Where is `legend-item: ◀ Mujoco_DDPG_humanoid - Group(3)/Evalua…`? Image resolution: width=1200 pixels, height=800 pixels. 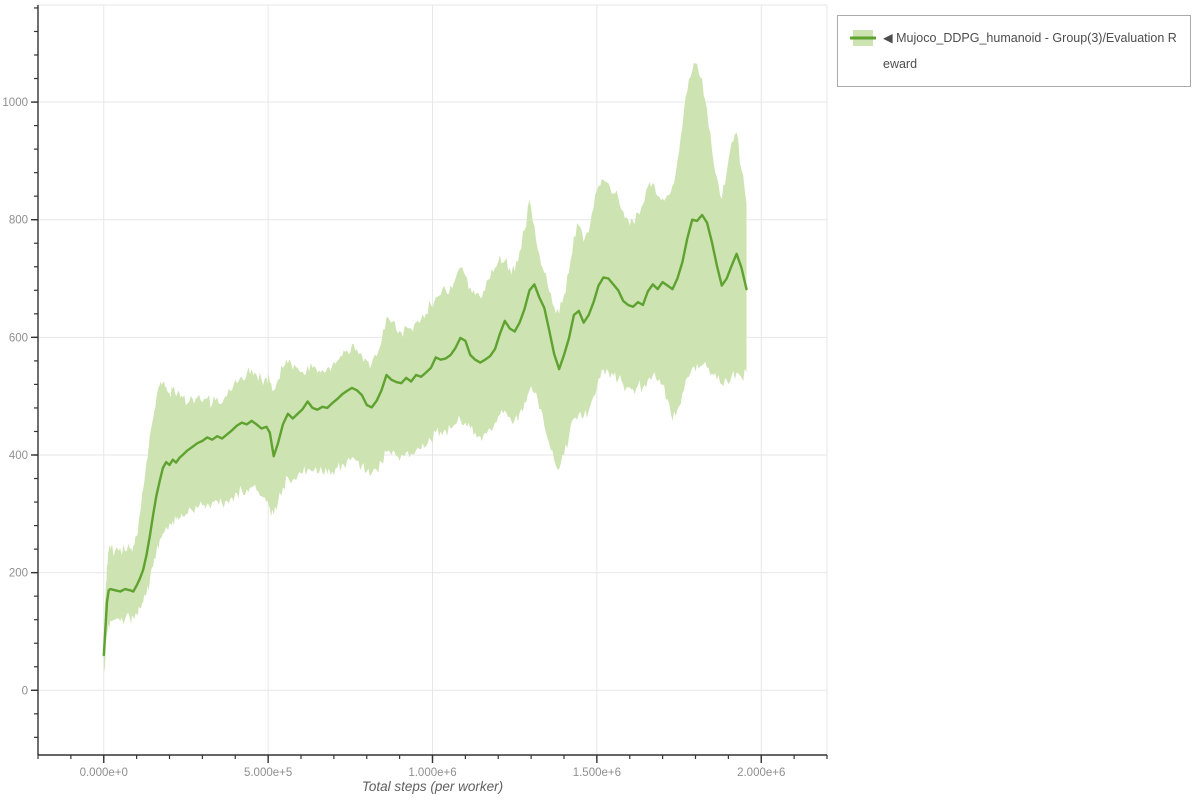
legend-item: ◀ Mujoco_DDPG_humanoid - Group(3)/Evalua… is located at coordinates (1015, 51).